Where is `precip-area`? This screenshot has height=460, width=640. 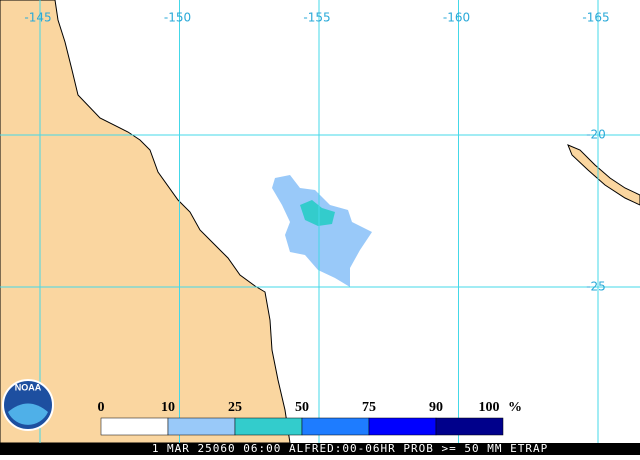 precip-area is located at coordinates (322, 231).